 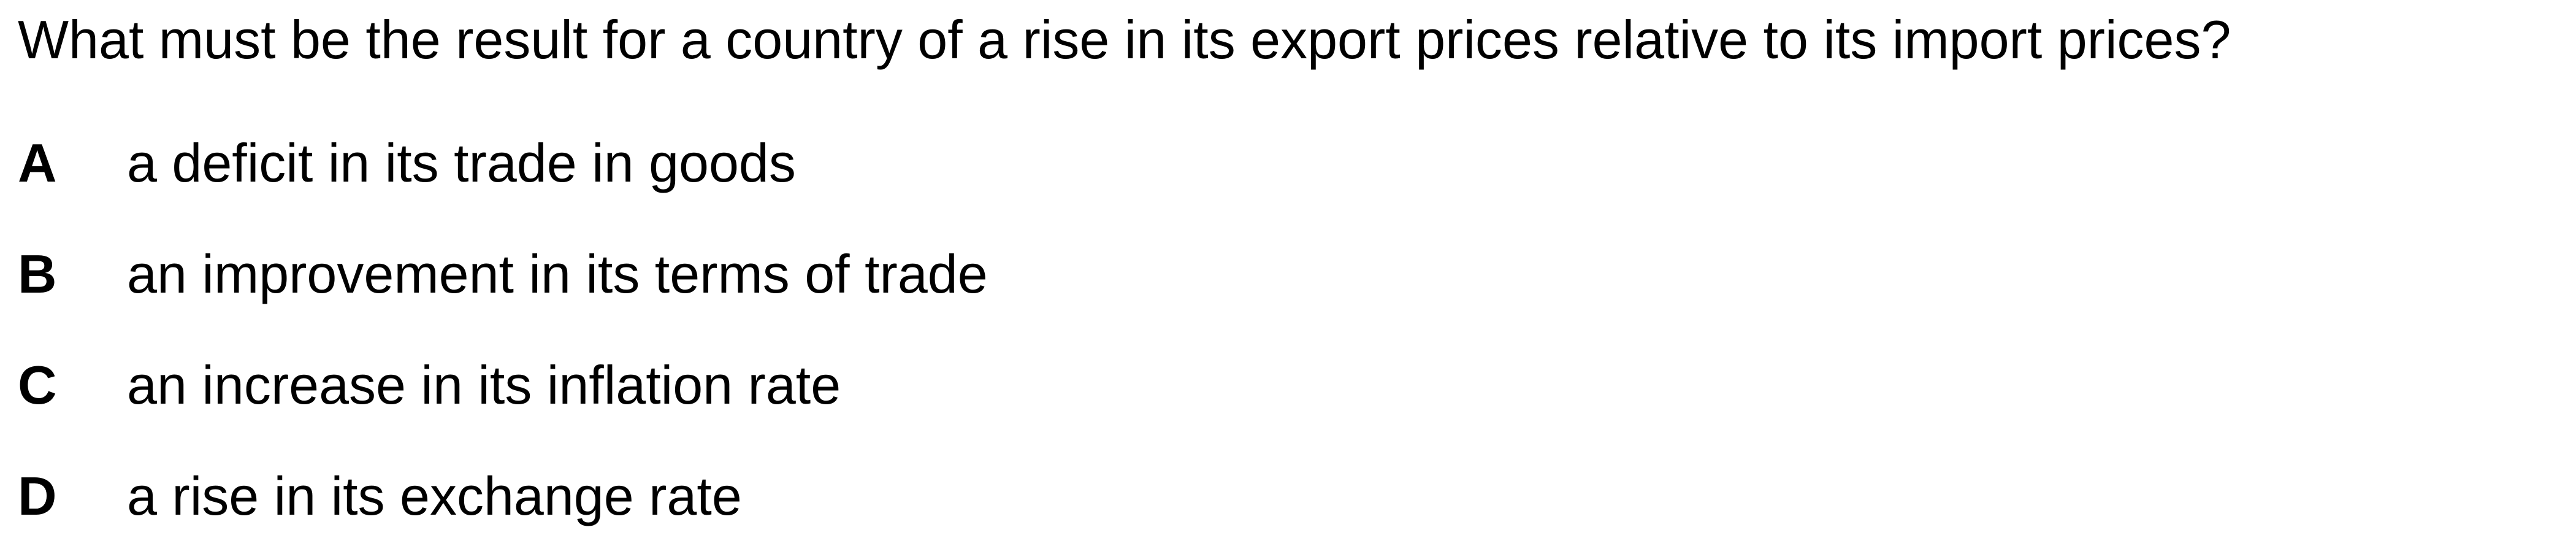 What do you see at coordinates (37, 274) in the screenshot?
I see `option-letter: B` at bounding box center [37, 274].